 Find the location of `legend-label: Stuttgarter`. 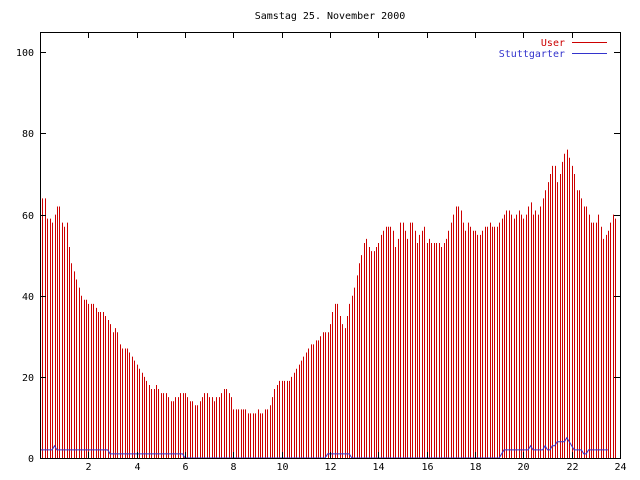

legend-label: Stuttgarter is located at coordinates (532, 54).